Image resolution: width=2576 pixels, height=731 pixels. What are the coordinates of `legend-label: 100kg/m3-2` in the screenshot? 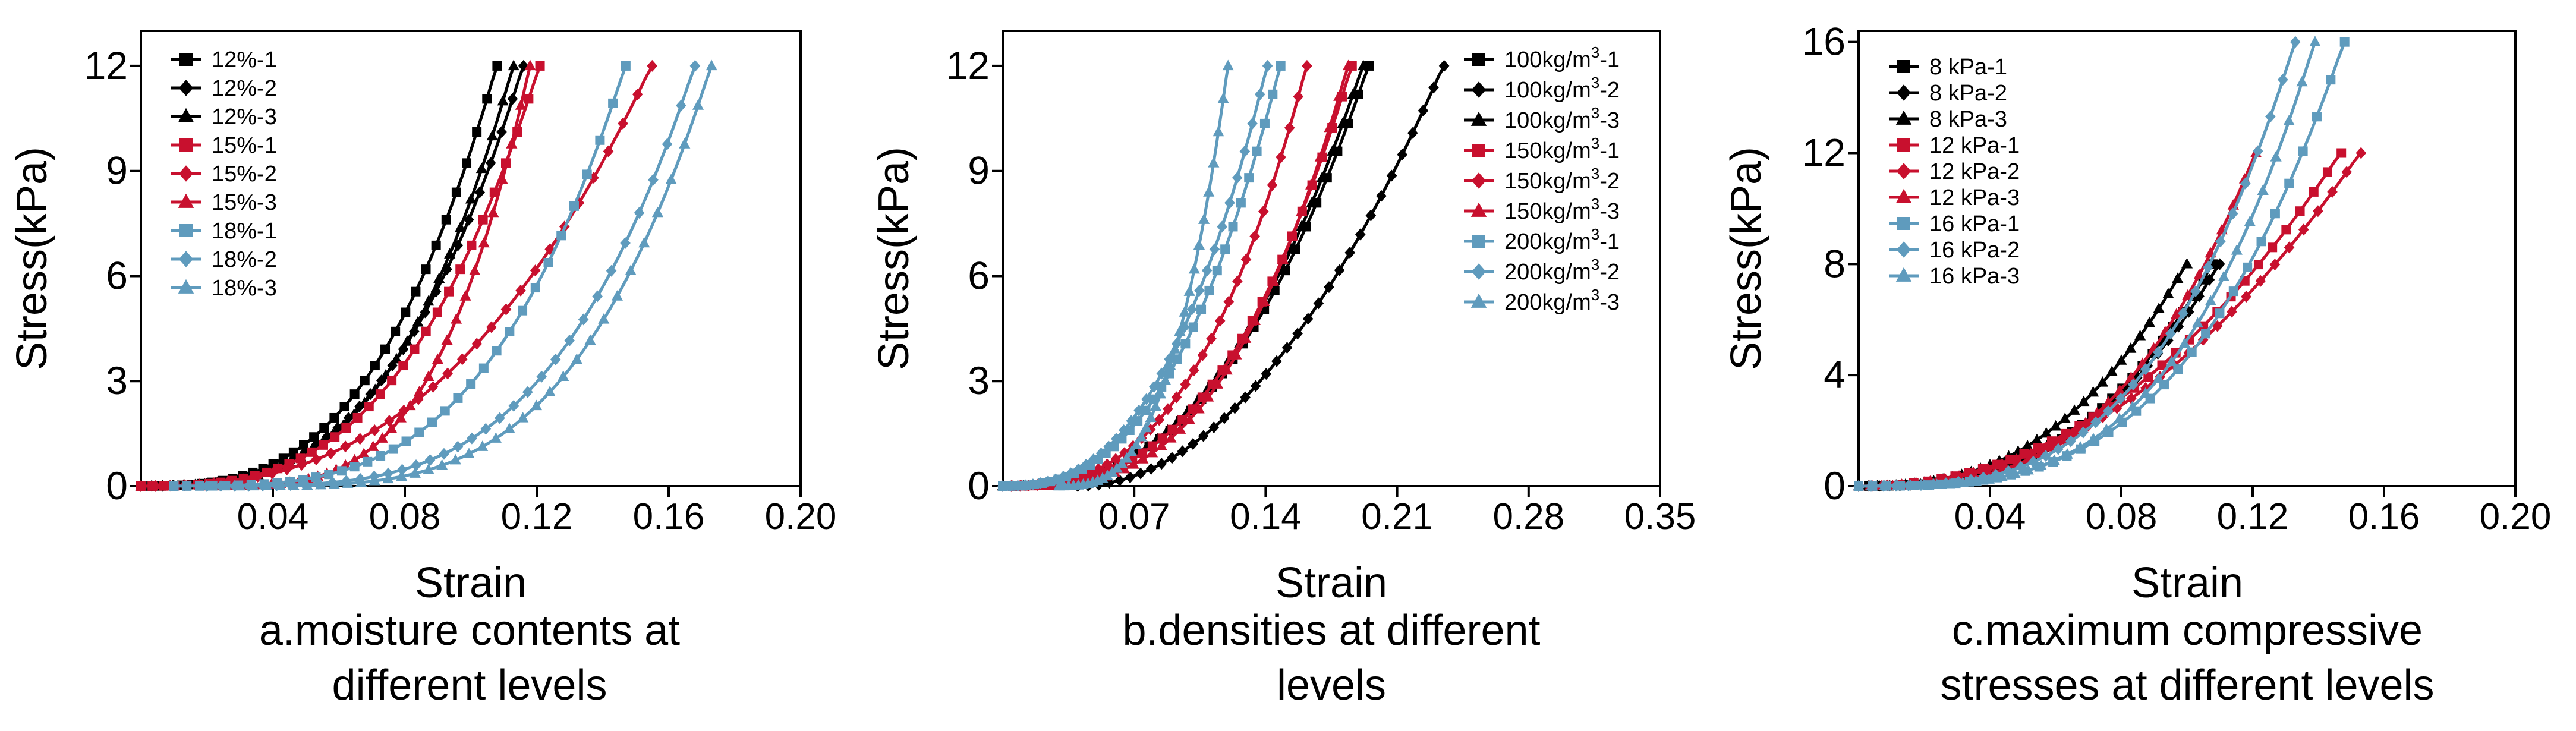 It's located at (1562, 88).